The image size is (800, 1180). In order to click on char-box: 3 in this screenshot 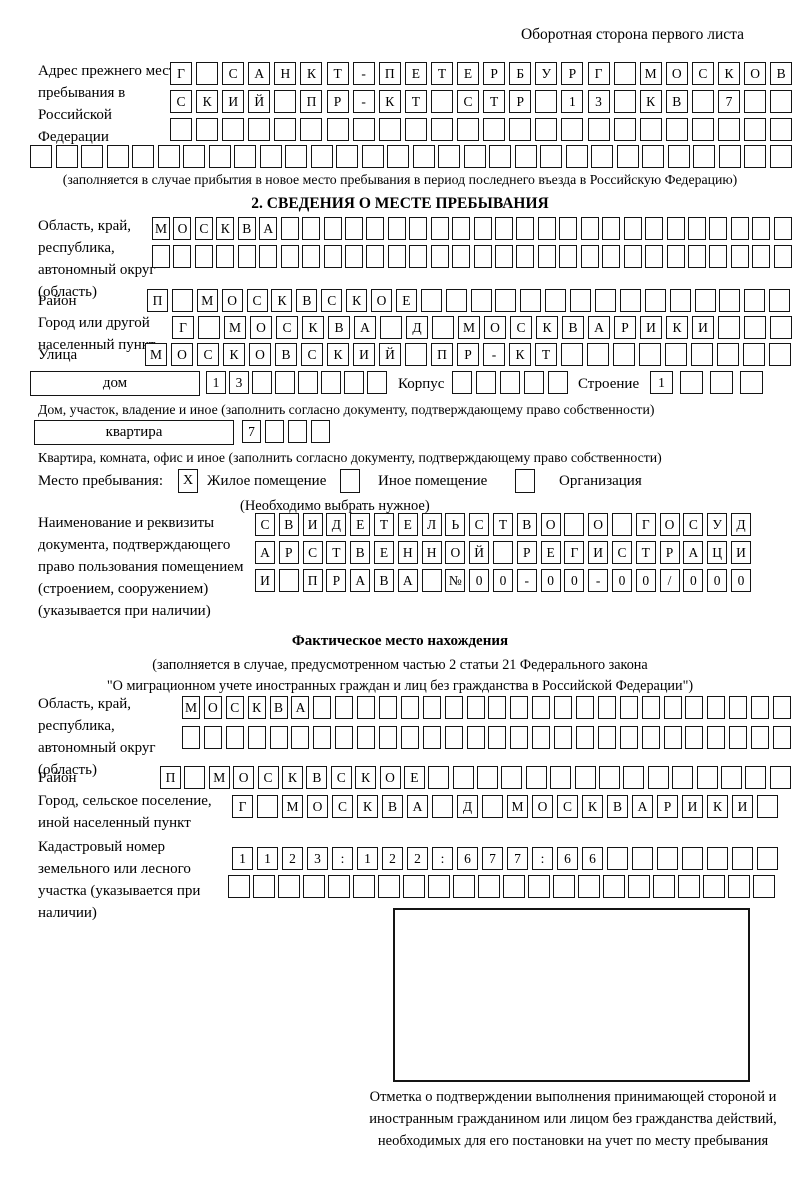, I will do `click(317, 858)`.